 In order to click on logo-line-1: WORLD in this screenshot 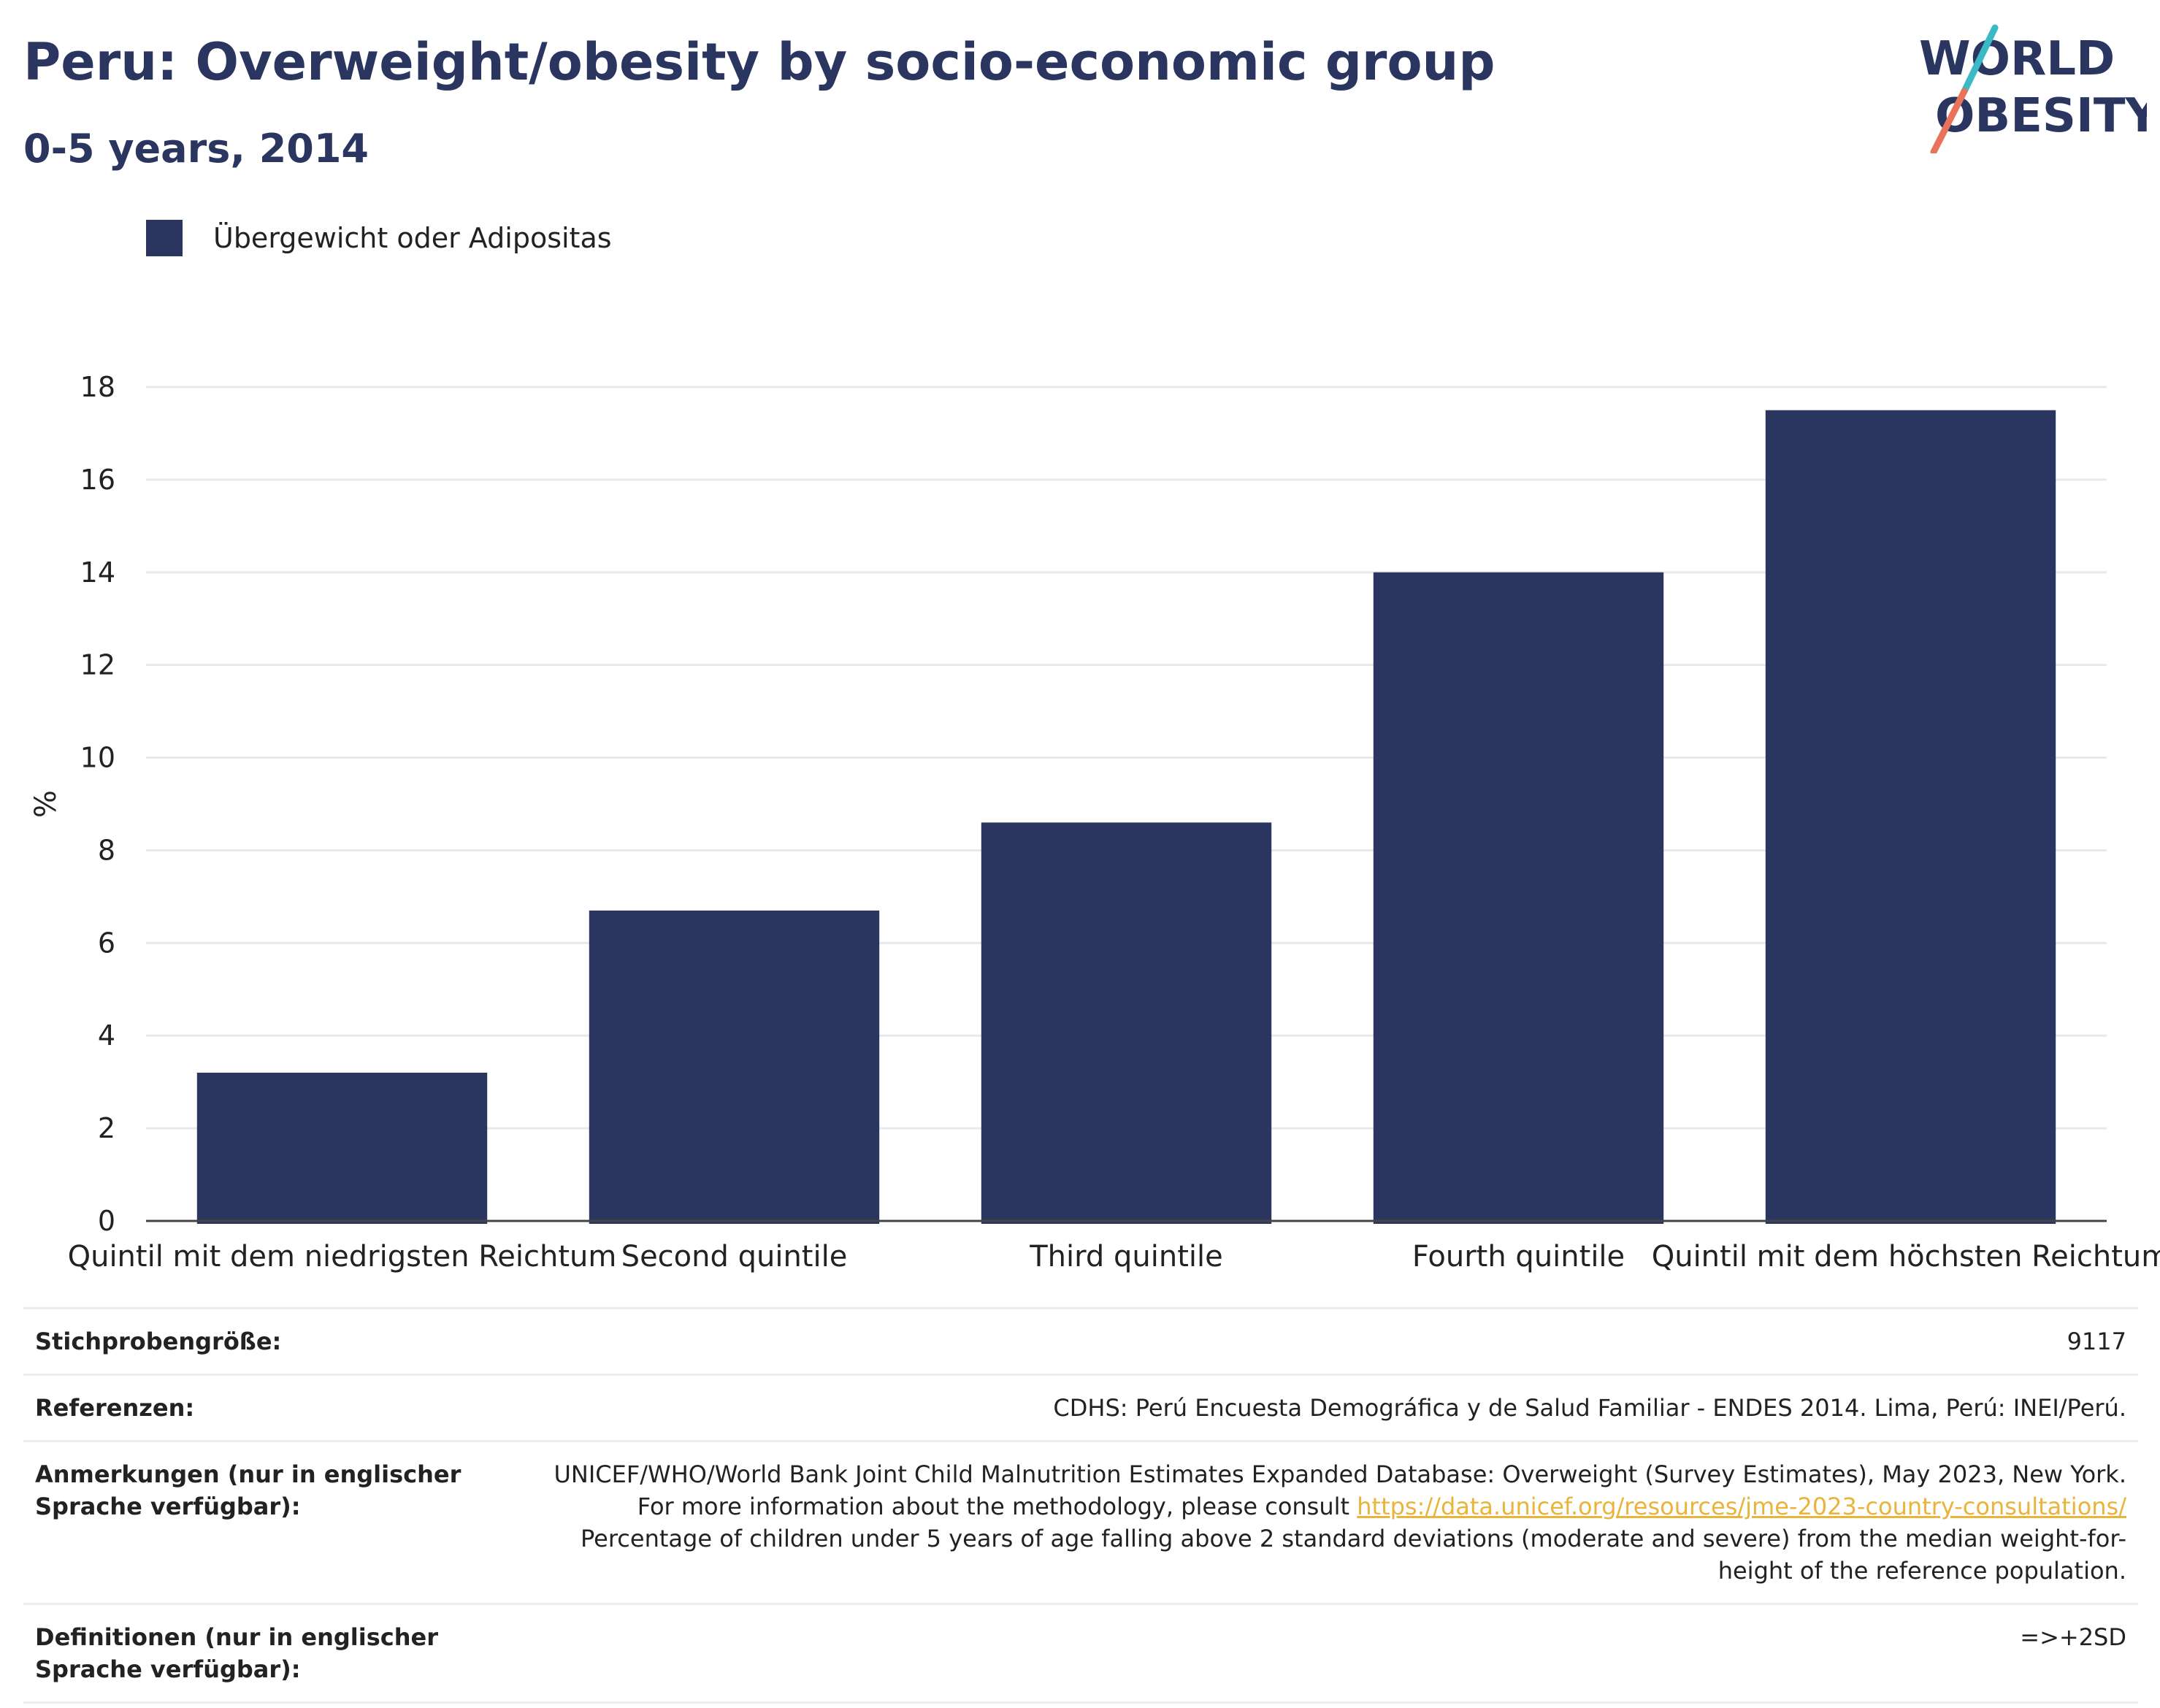, I will do `click(2017, 59)`.